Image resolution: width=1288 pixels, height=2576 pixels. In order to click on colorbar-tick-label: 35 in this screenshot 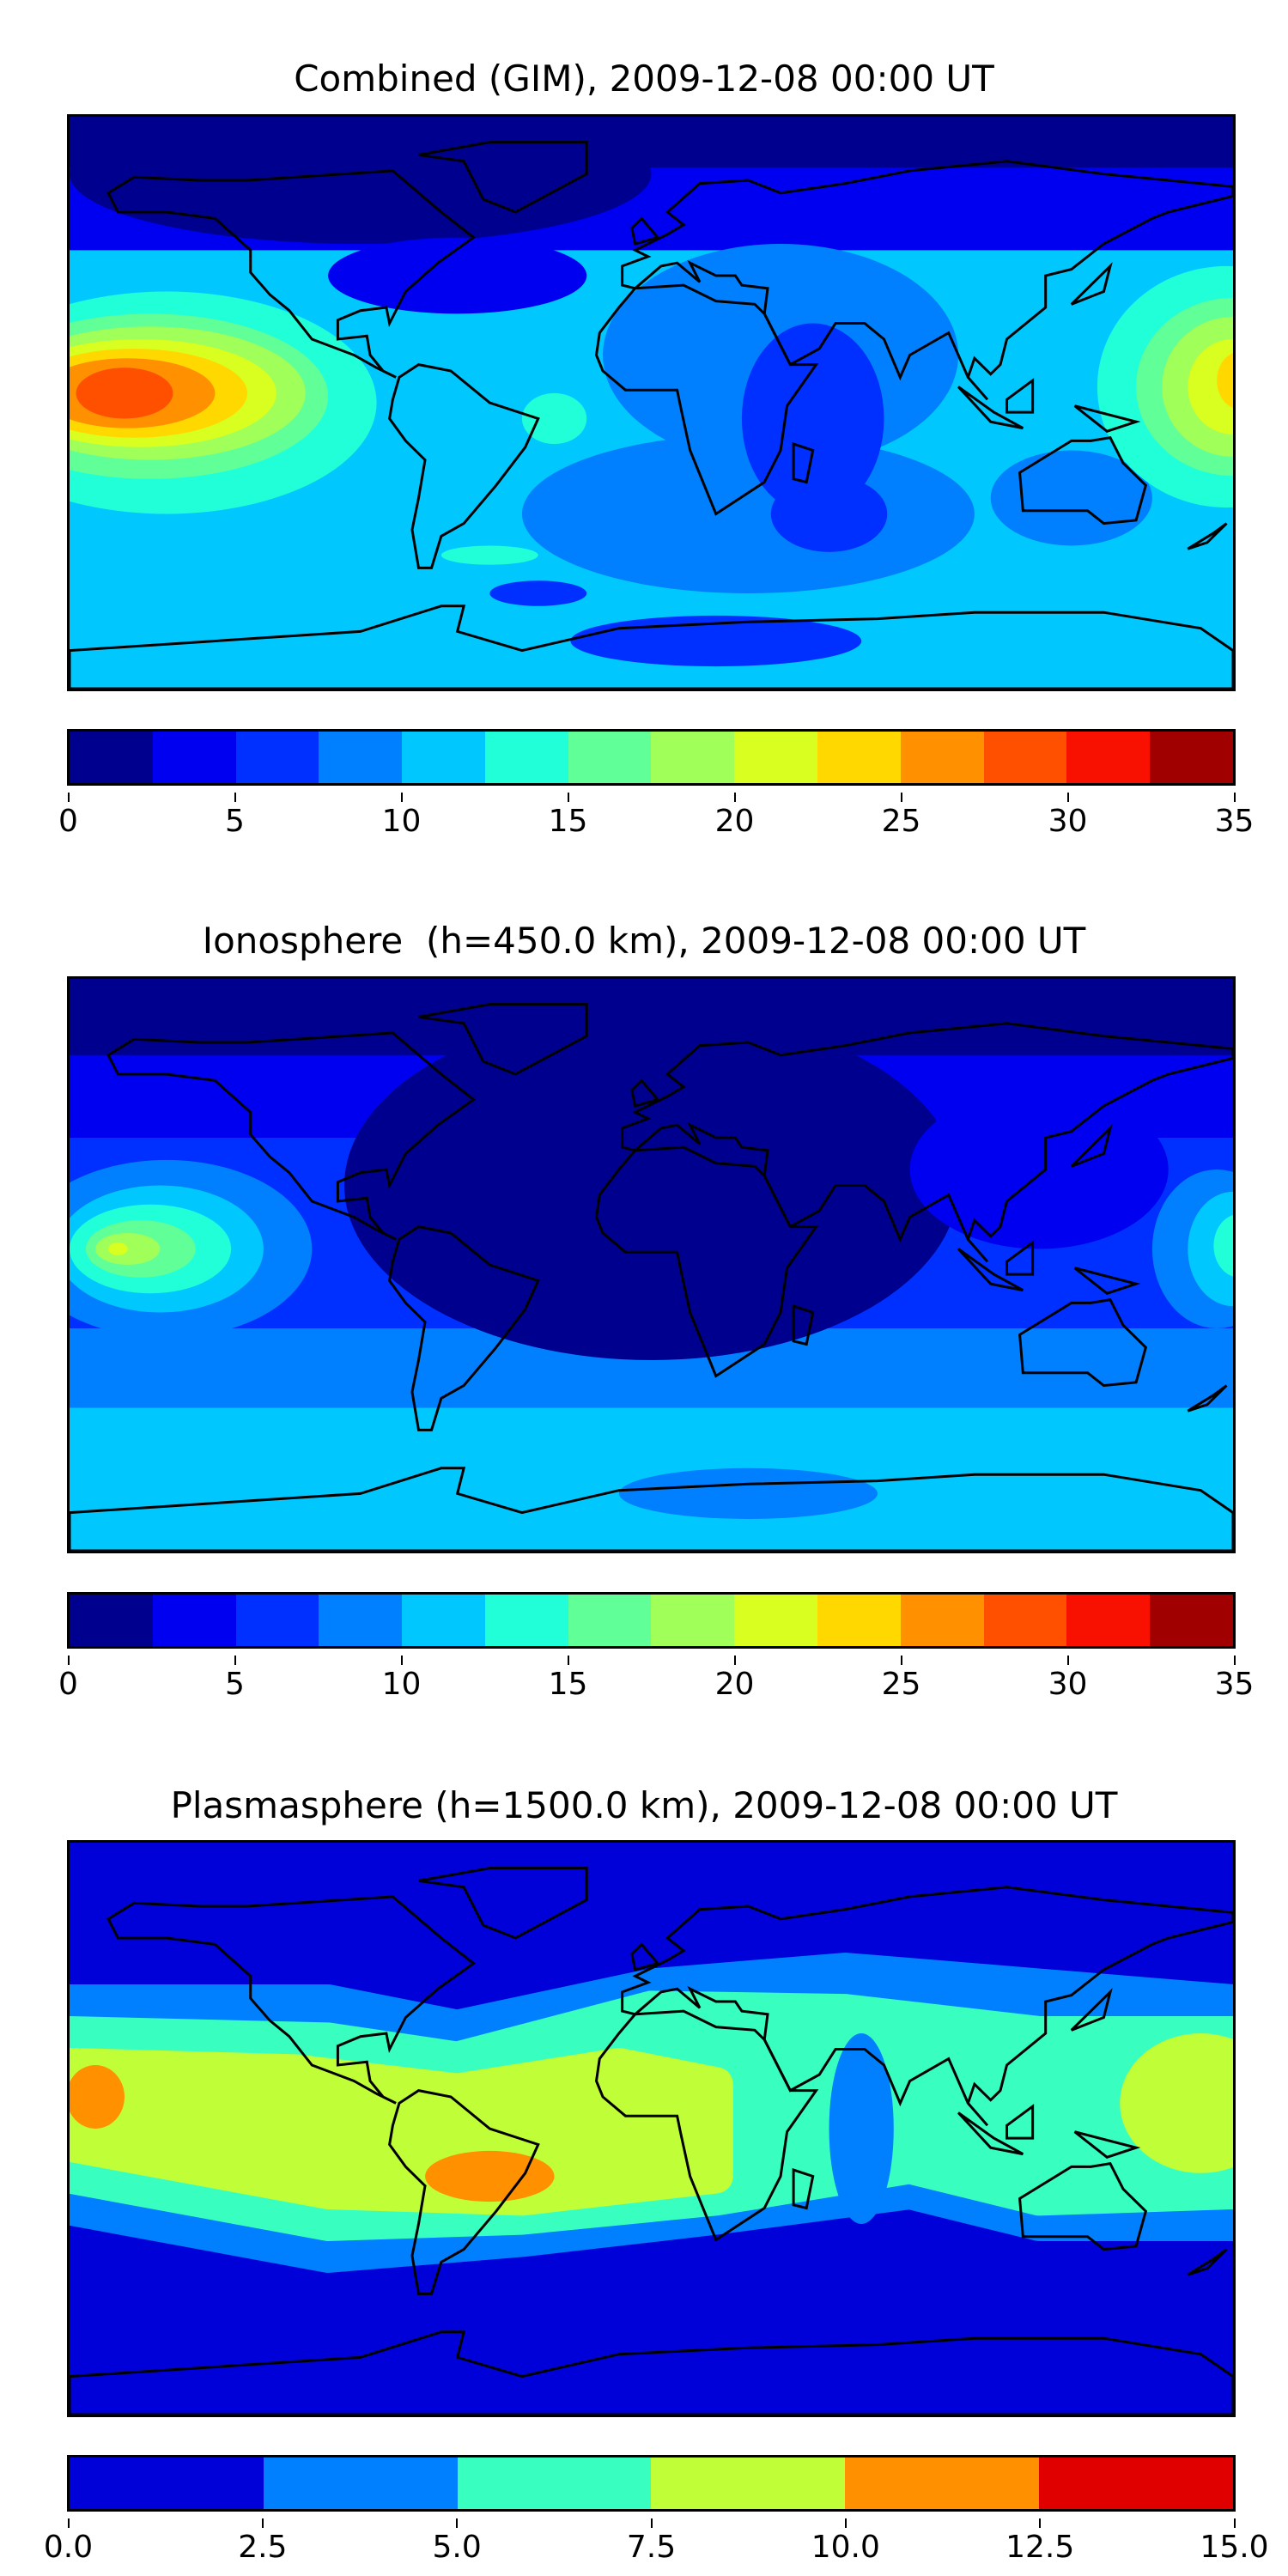, I will do `click(1235, 816)`.